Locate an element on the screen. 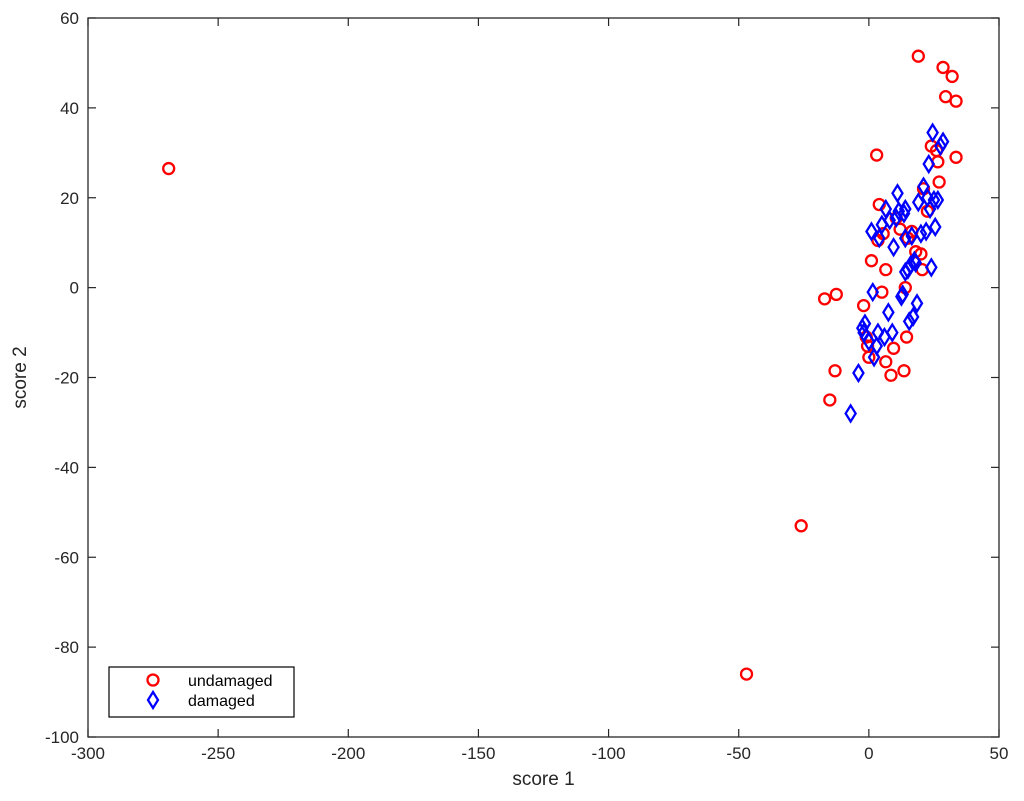  x-tick-label: -200 is located at coordinates (348, 753).